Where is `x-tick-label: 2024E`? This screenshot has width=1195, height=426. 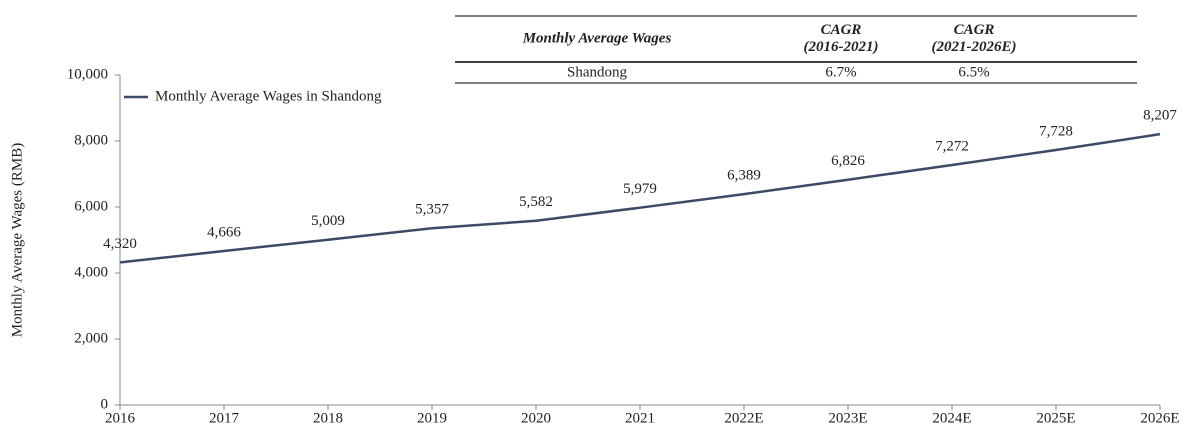
x-tick-label: 2024E is located at coordinates (951, 418).